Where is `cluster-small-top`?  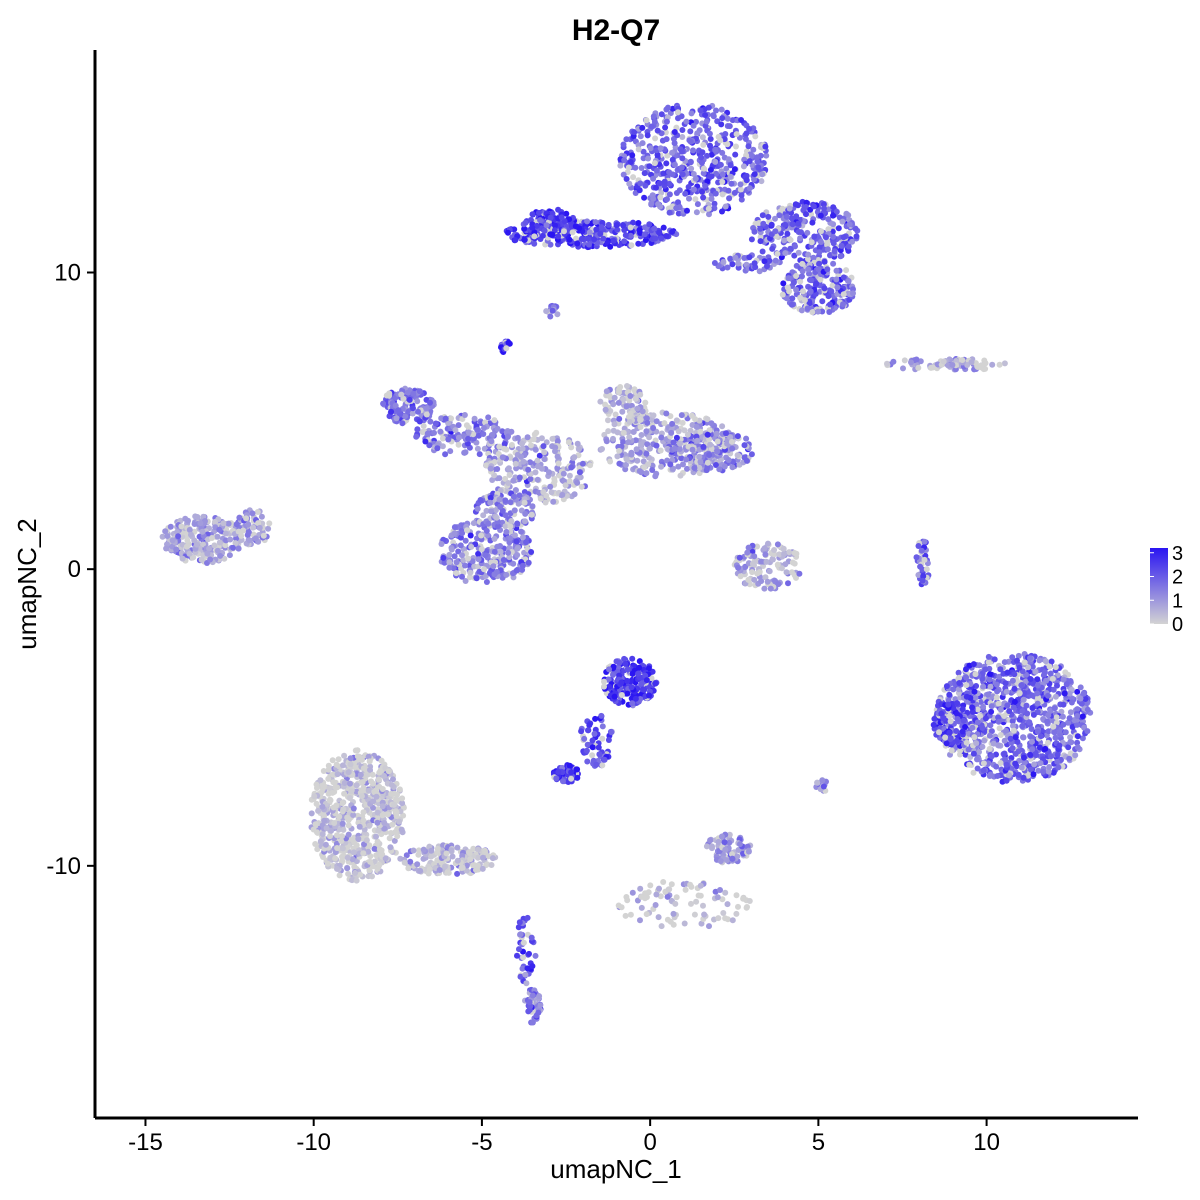 cluster-small-top is located at coordinates (552, 311).